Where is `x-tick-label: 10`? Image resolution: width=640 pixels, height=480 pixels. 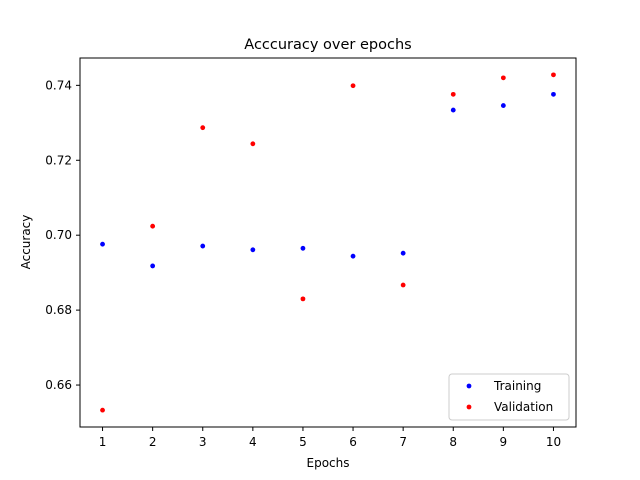 x-tick-label: 10 is located at coordinates (553, 442).